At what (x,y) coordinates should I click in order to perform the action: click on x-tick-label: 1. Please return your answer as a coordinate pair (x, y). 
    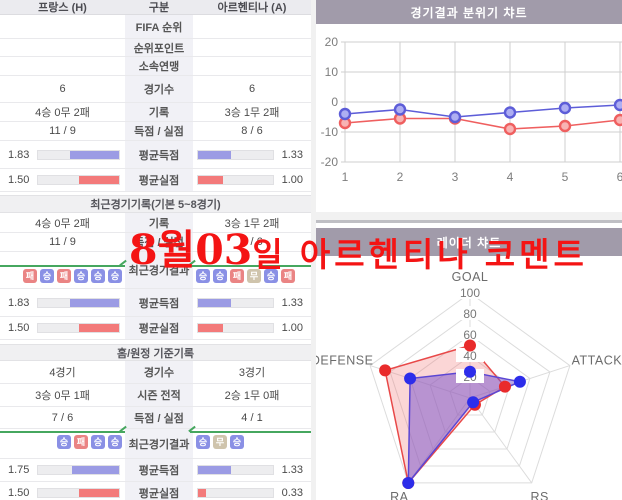
    Looking at the image, I should click on (345, 177).